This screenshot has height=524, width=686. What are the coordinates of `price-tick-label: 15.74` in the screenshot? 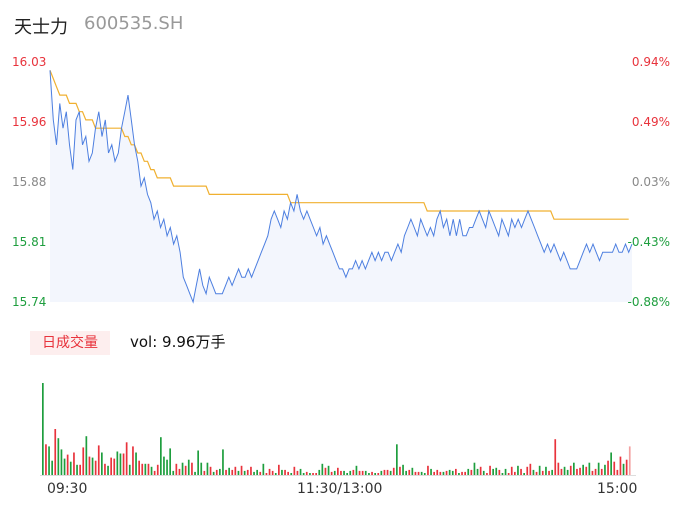 It's located at (29, 302).